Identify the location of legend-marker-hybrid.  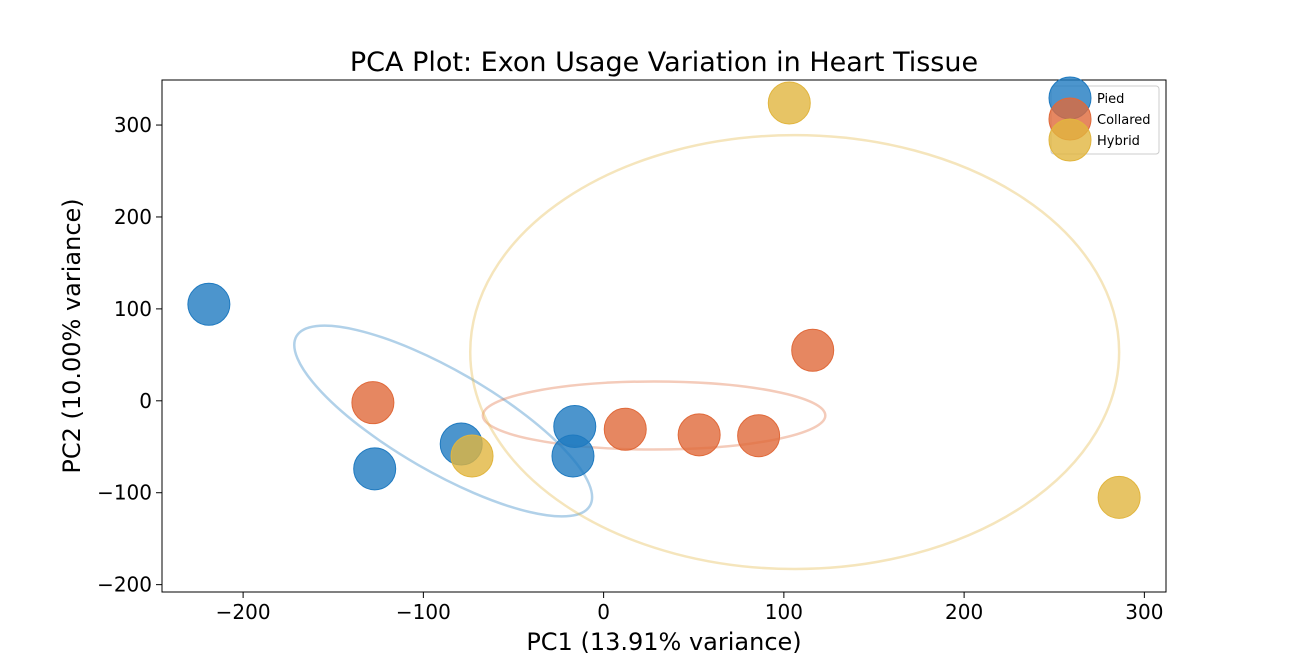
(1070, 140).